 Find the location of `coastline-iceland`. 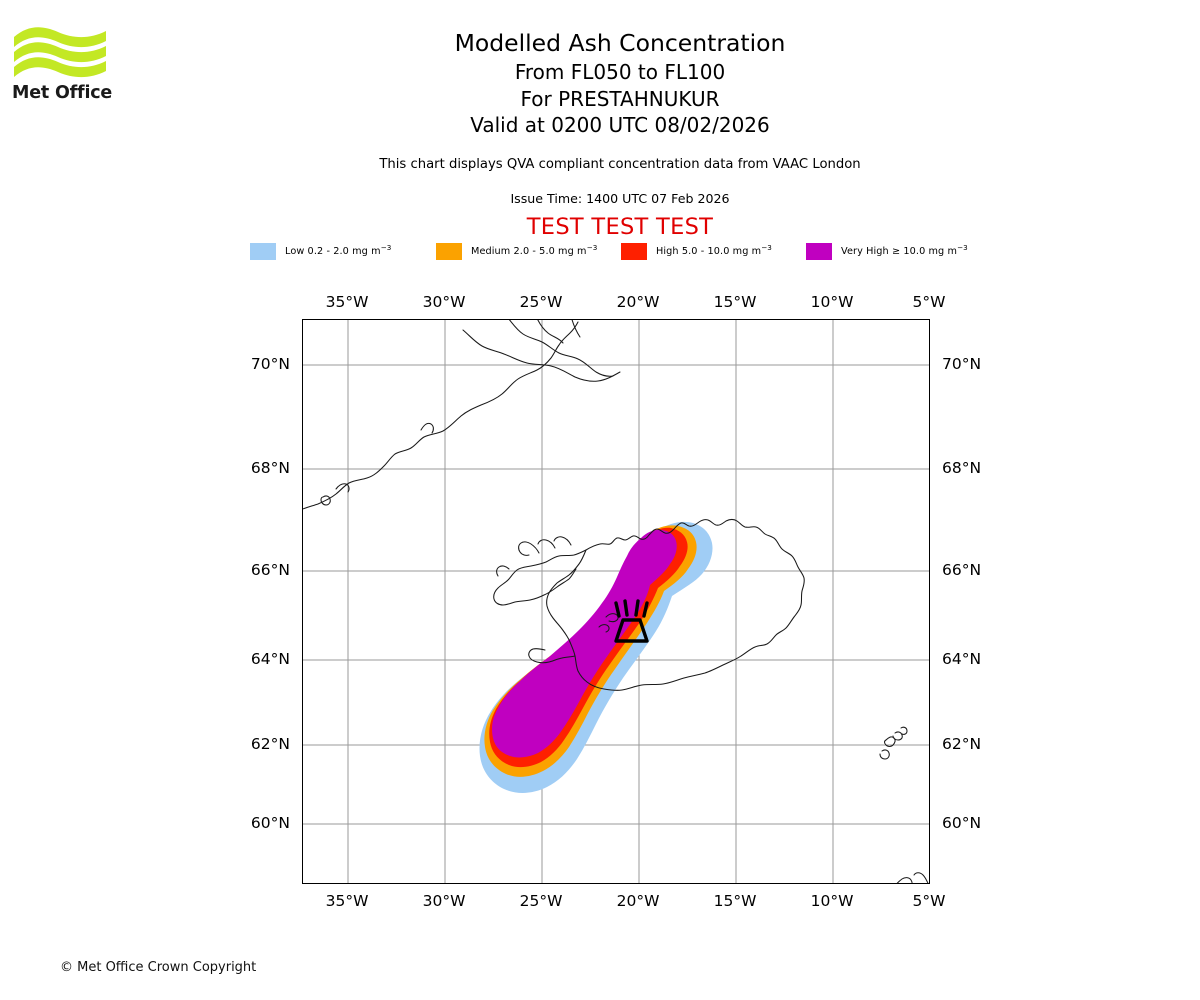

coastline-iceland is located at coordinates (675, 604).